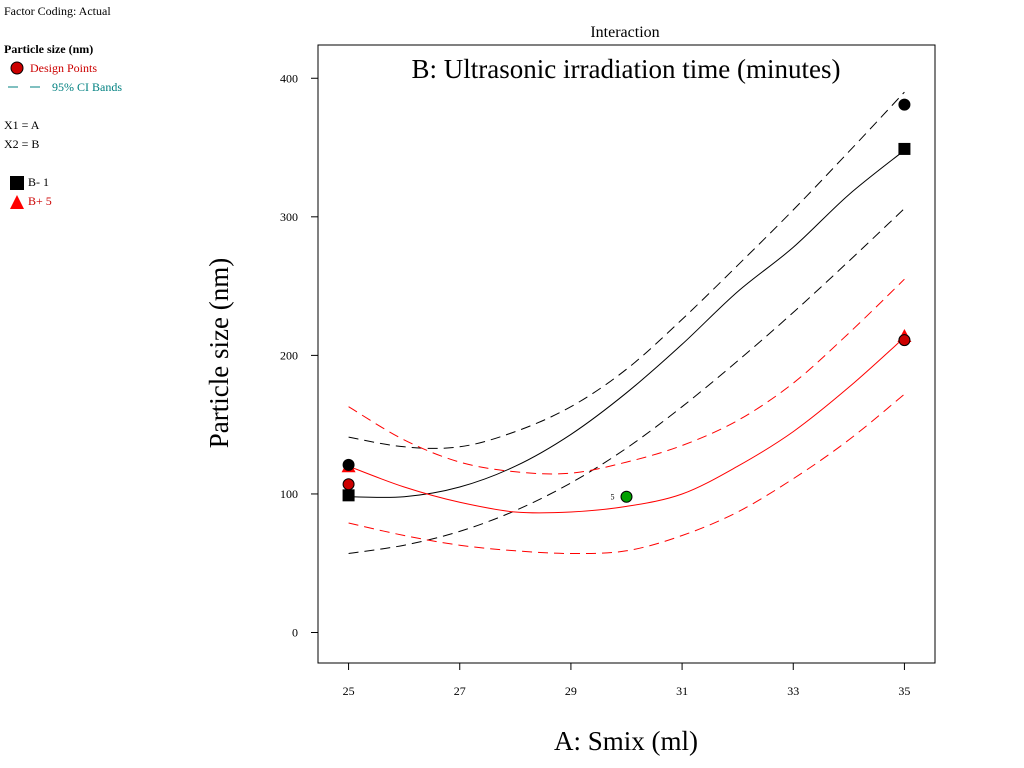  What do you see at coordinates (22, 144) in the screenshot?
I see `x2-mapping: X2 = B` at bounding box center [22, 144].